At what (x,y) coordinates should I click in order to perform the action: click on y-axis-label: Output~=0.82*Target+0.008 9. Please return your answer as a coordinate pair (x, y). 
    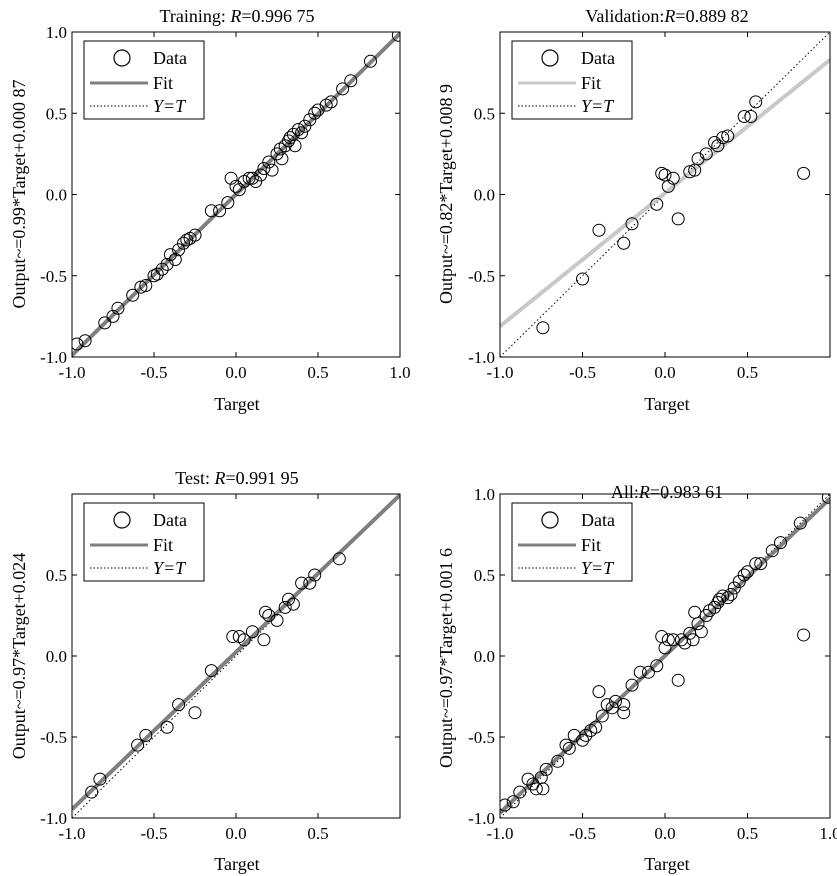
    Looking at the image, I should click on (446, 194).